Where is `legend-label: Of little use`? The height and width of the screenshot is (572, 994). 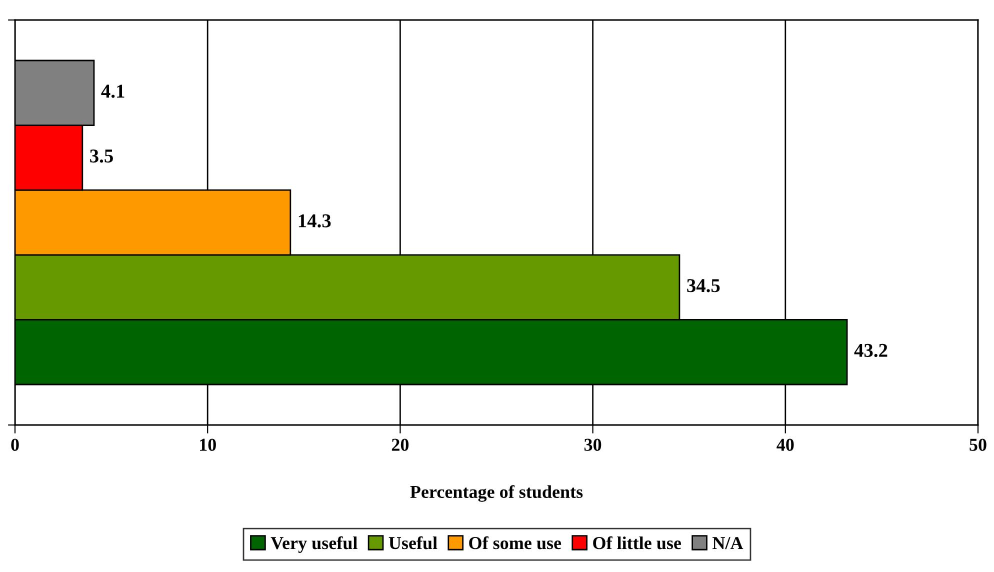 legend-label: Of little use is located at coordinates (637, 543).